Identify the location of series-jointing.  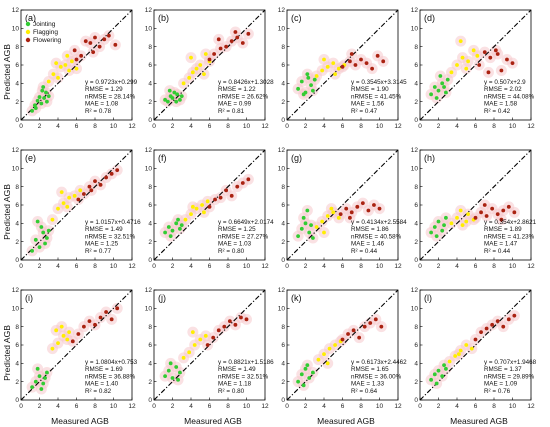
(438, 227).